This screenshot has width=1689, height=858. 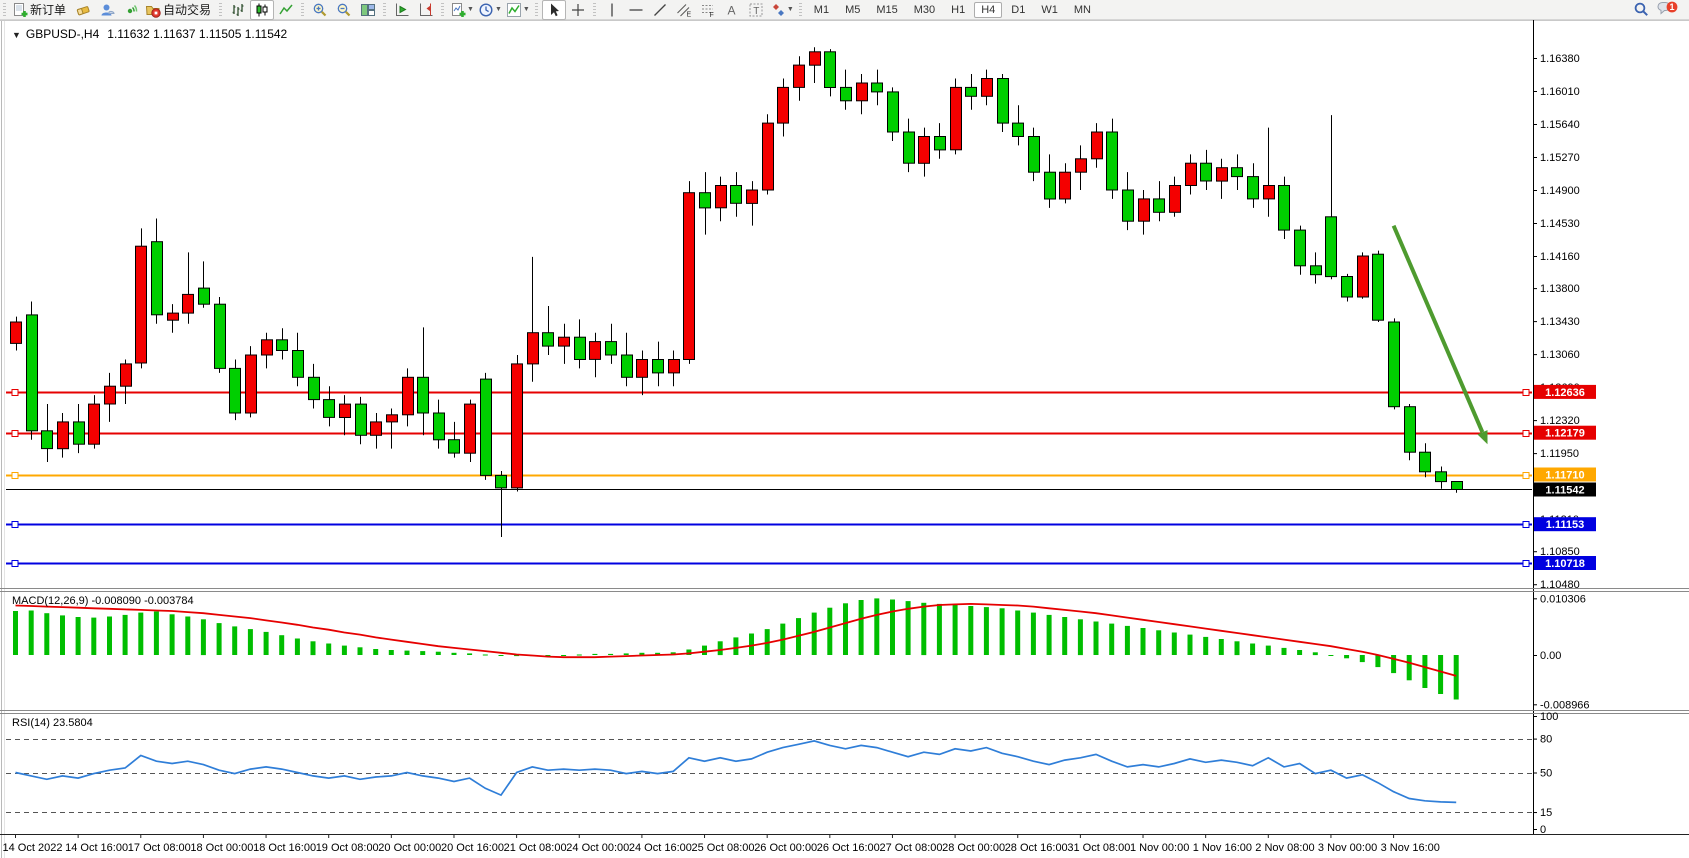 What do you see at coordinates (368, 10) in the screenshot?
I see `tile-windows-button` at bounding box center [368, 10].